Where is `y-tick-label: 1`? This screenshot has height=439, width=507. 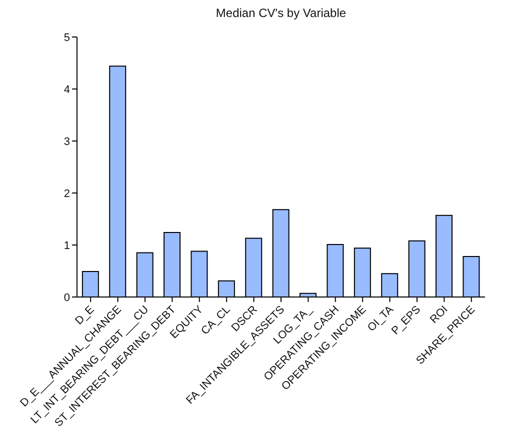
y-tick-label: 1 is located at coordinates (67, 246).